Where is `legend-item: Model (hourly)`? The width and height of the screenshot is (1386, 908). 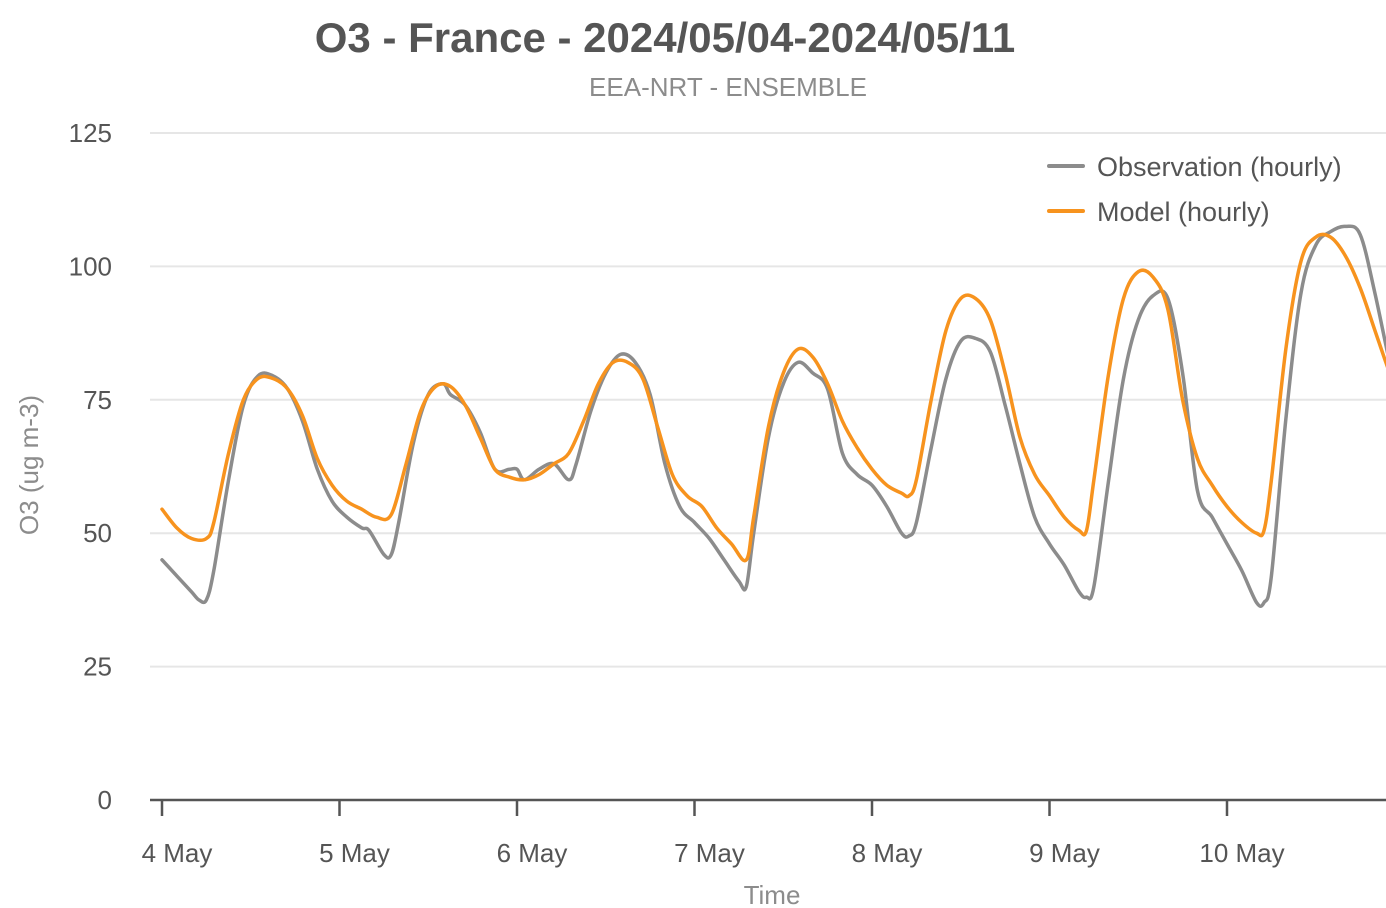 legend-item: Model (hourly) is located at coordinates (1158, 212).